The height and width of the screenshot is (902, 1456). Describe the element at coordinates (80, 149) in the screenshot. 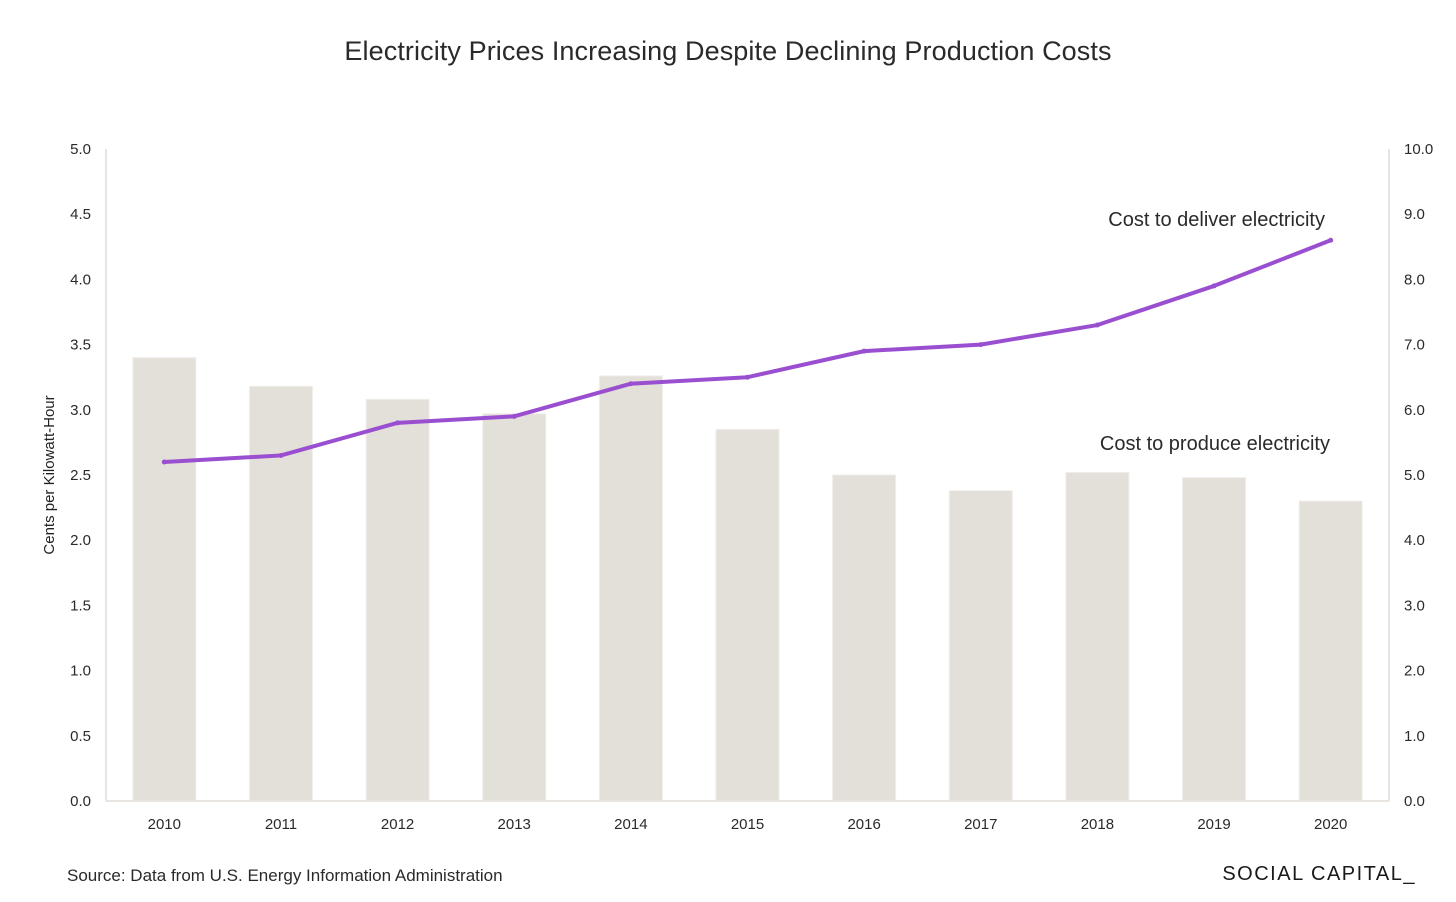

I see `y-tick-label: 5.0` at that location.